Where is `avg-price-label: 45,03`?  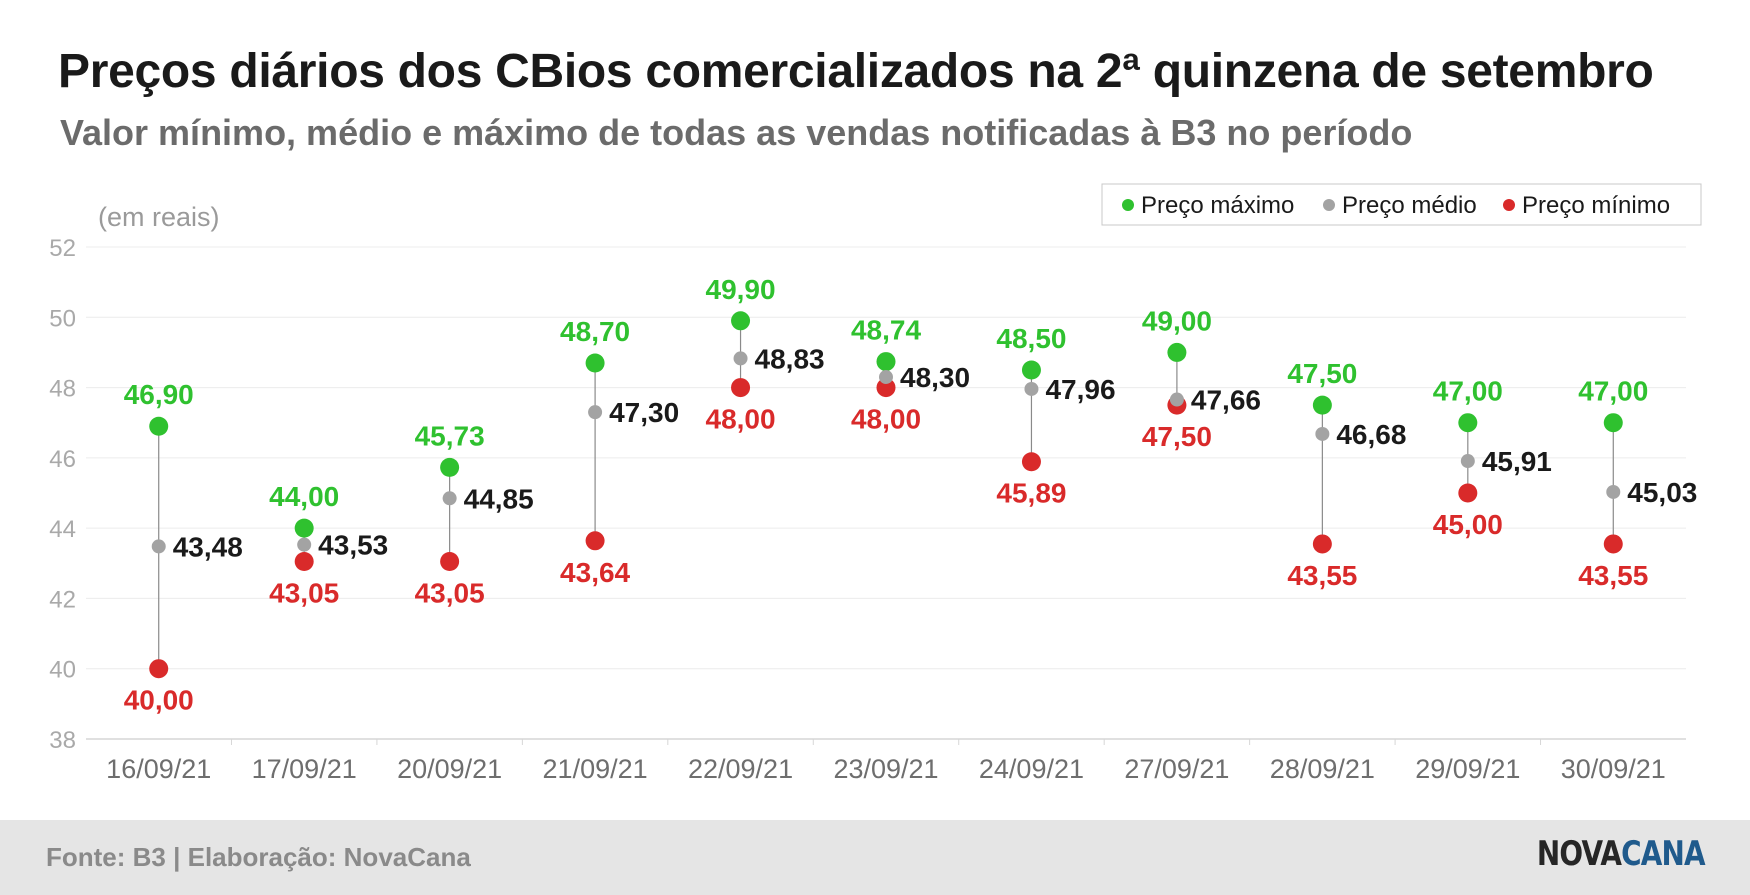
avg-price-label: 45,03 is located at coordinates (1662, 492).